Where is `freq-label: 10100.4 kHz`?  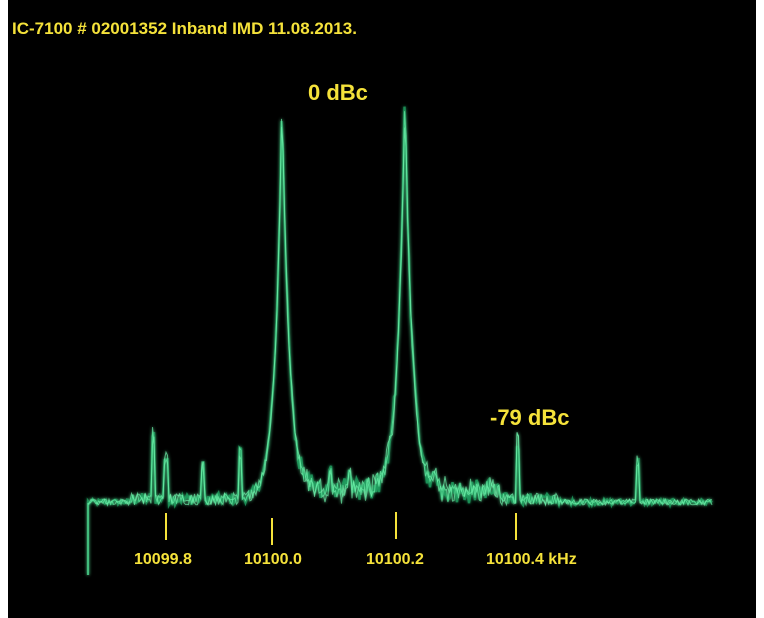
freq-label: 10100.4 kHz is located at coordinates (531, 559).